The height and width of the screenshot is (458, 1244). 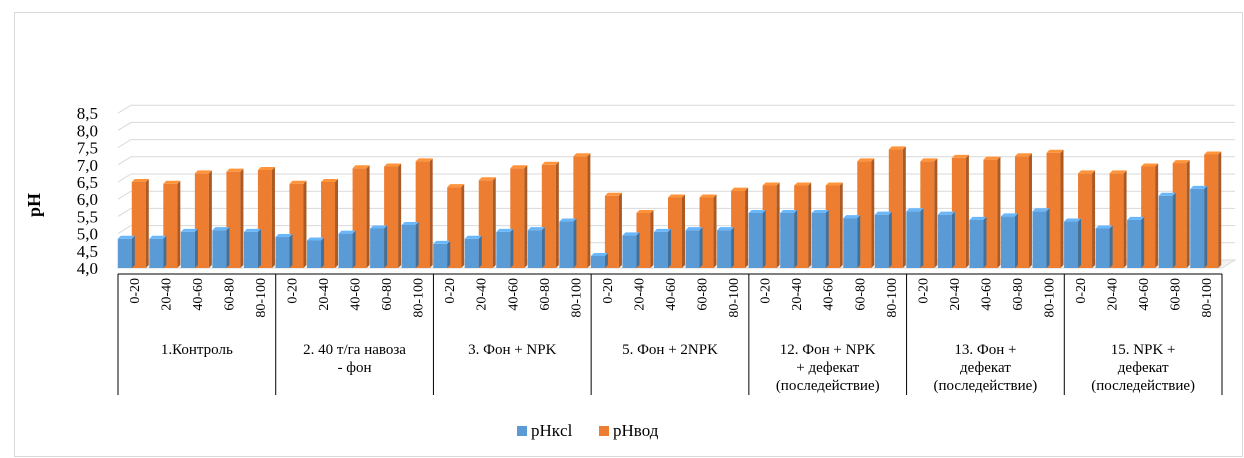 What do you see at coordinates (87, 234) in the screenshot?
I see `y-tick-label: 5,0` at bounding box center [87, 234].